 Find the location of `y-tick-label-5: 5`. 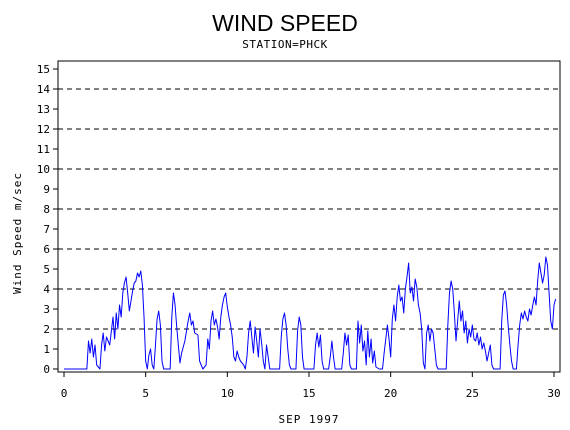

y-tick-label-5: 5 is located at coordinates (46, 269).